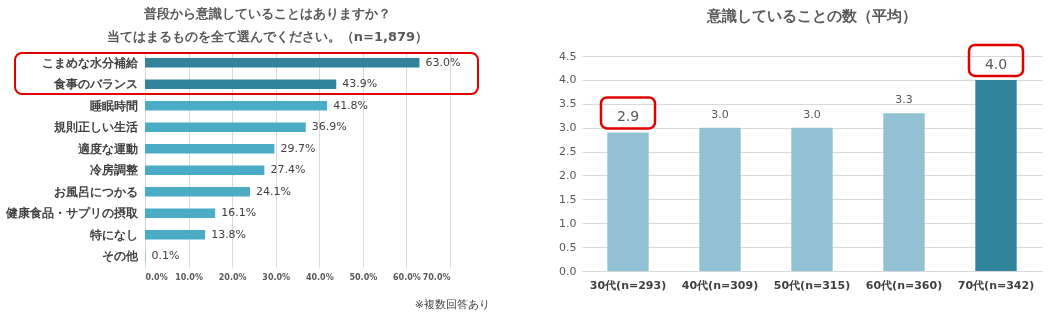 The width and height of the screenshot is (1054, 328). Describe the element at coordinates (568, 128) in the screenshot. I see `y-tick-label: 3.0` at that location.